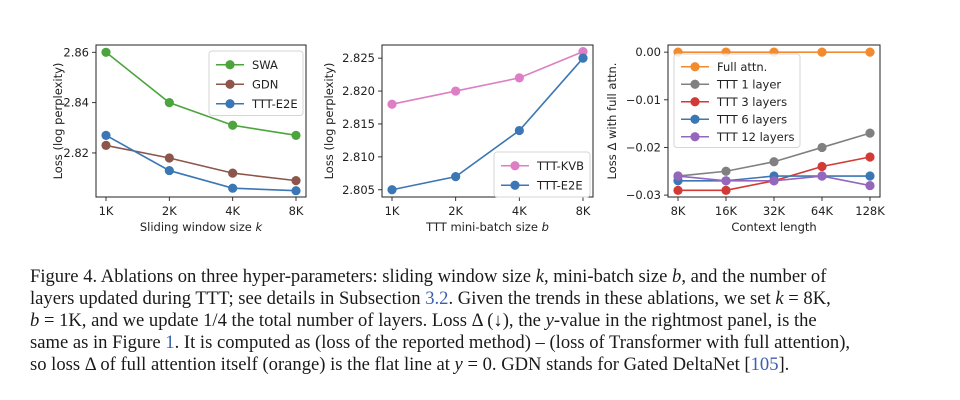 This screenshot has height=400, width=960. I want to click on series-line-gdn, so click(201, 163).